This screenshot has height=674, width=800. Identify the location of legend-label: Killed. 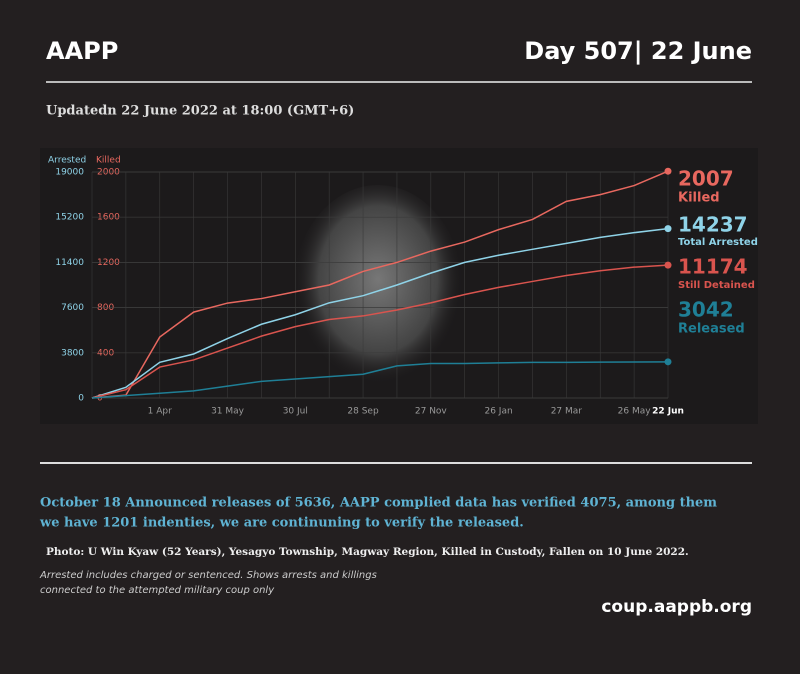
(699, 198).